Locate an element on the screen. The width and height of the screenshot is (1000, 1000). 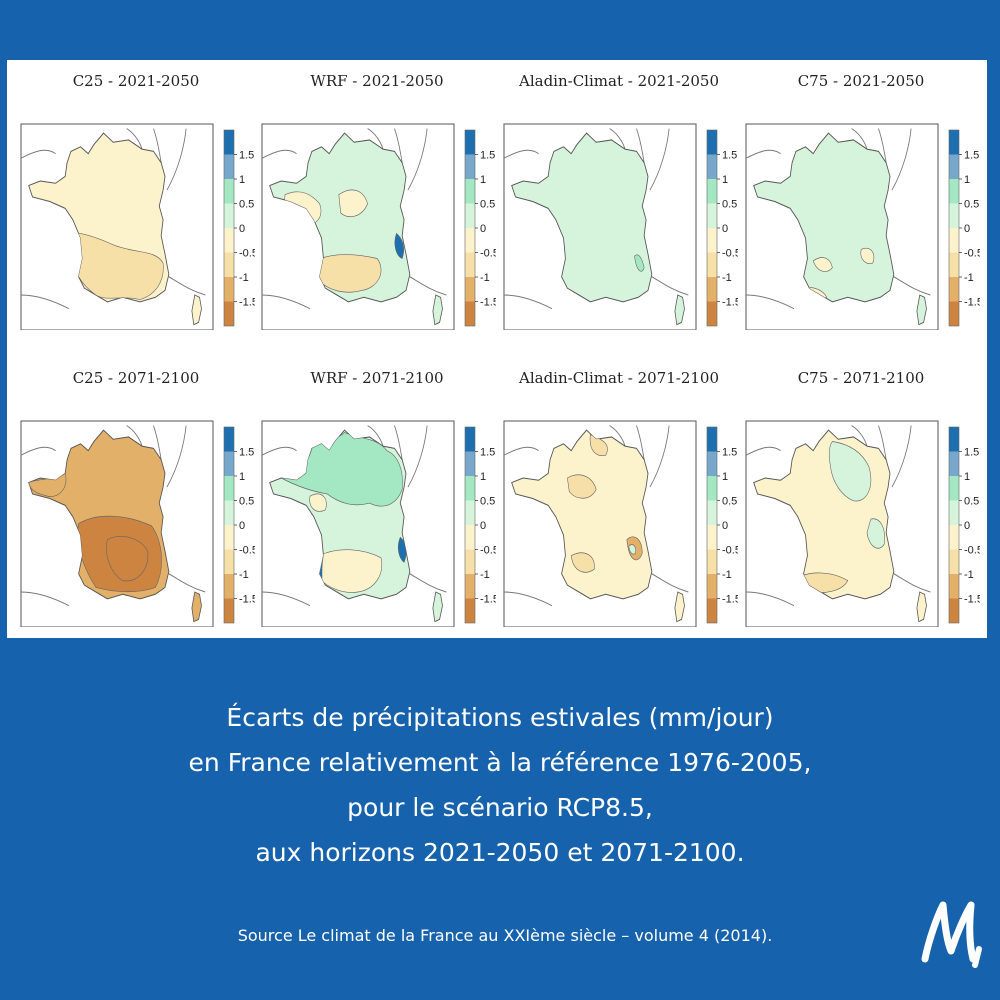
map-panel: C75 - 2021-2050 1.5 1 0.5 0 -0.5 -1 -1.5 is located at coordinates (861, 195).